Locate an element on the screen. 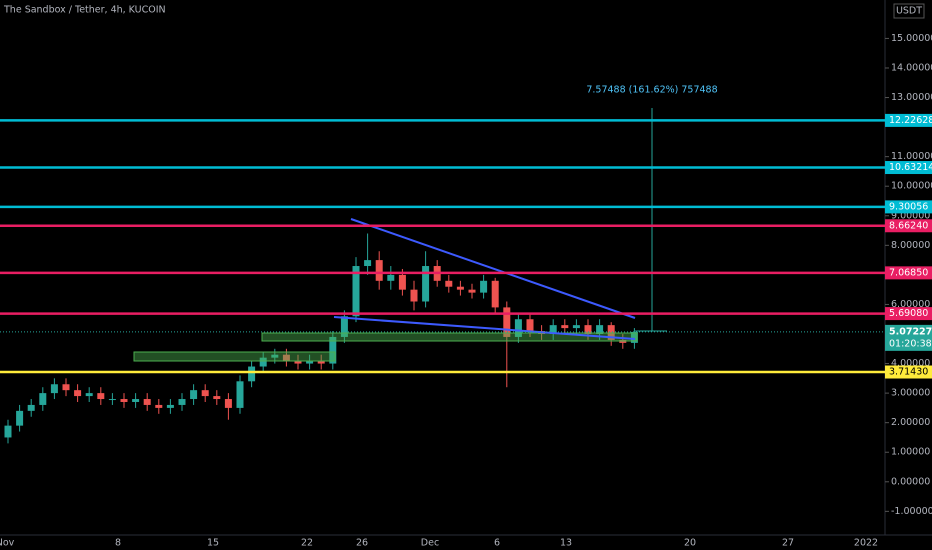  level-label: 9.30056 is located at coordinates (908, 206).